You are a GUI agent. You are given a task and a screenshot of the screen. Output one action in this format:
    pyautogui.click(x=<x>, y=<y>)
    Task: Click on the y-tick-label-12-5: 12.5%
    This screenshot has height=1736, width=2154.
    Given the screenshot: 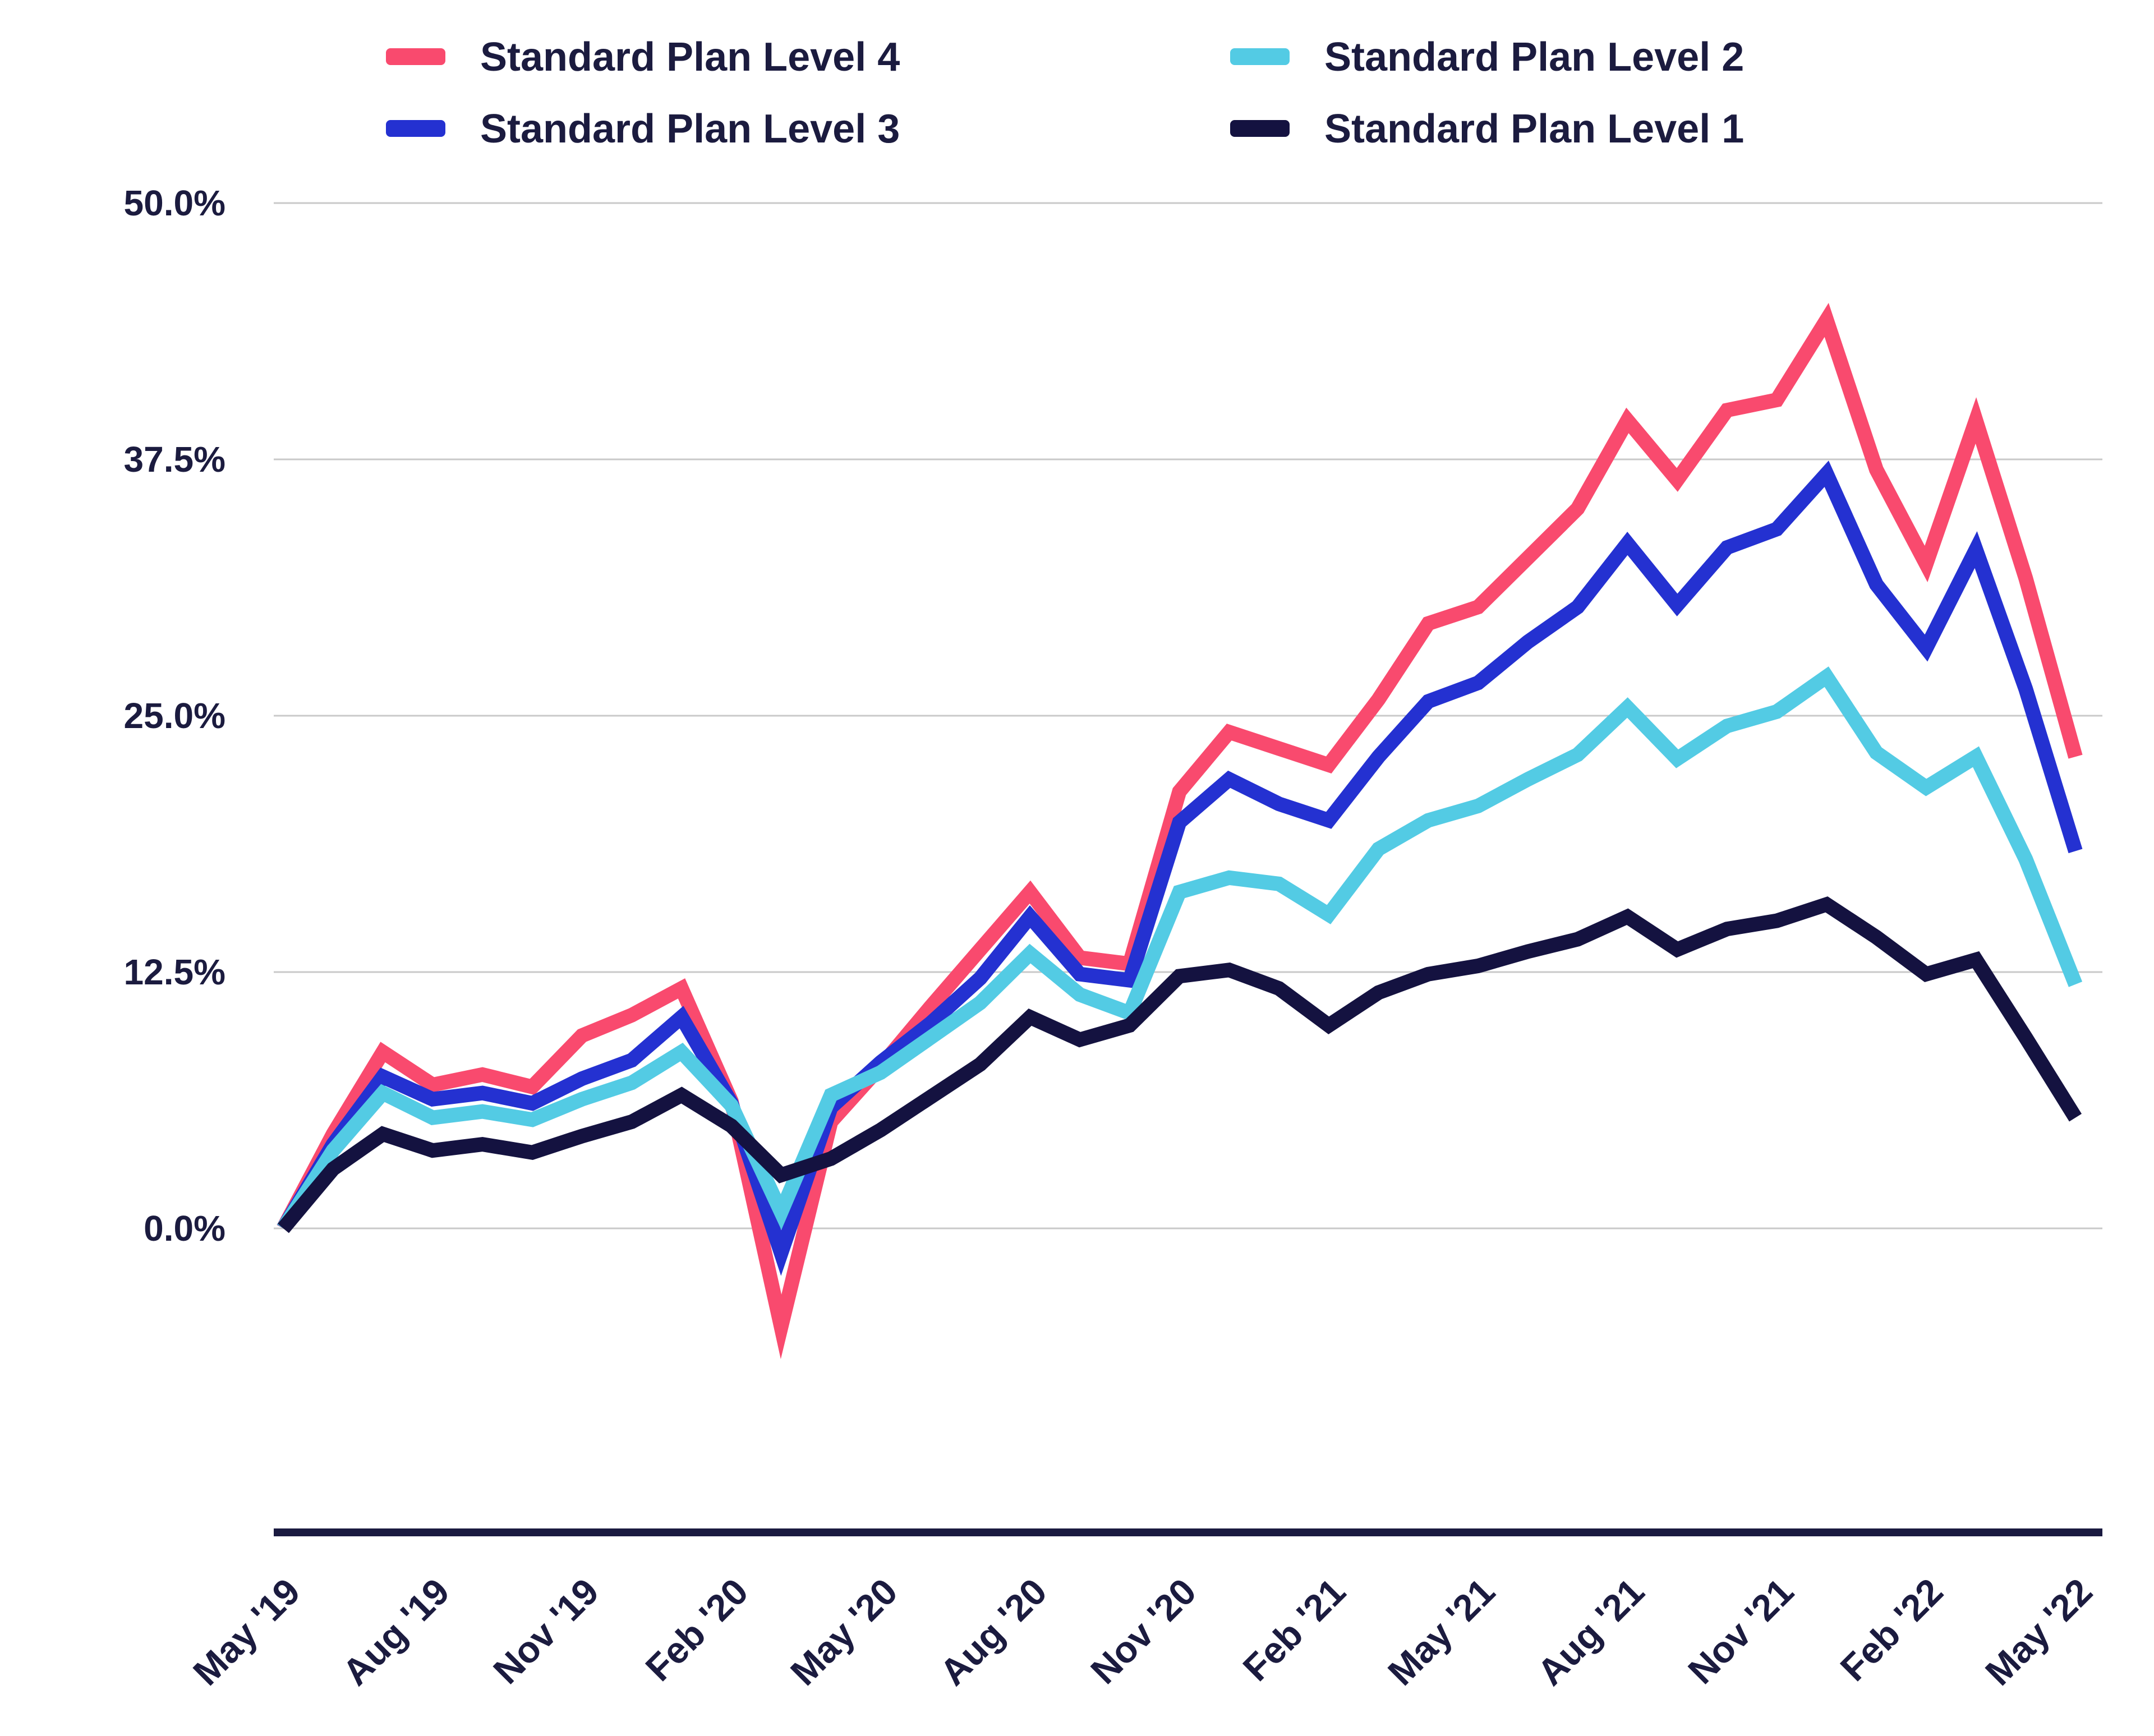 What is the action you would take?
    pyautogui.click(x=174, y=972)
    